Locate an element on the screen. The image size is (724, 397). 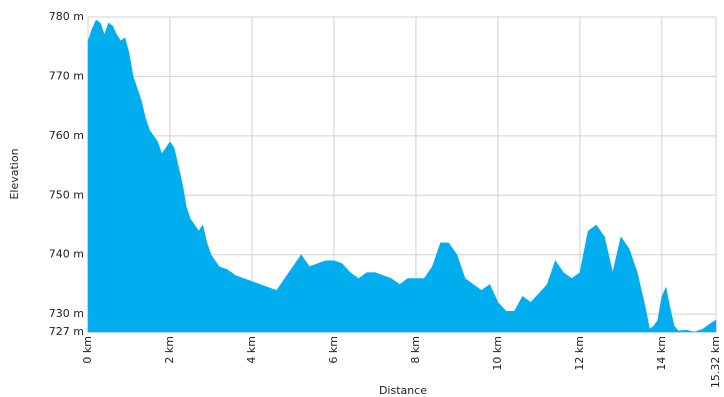
x-tick-label: 8 km is located at coordinates (415, 350).